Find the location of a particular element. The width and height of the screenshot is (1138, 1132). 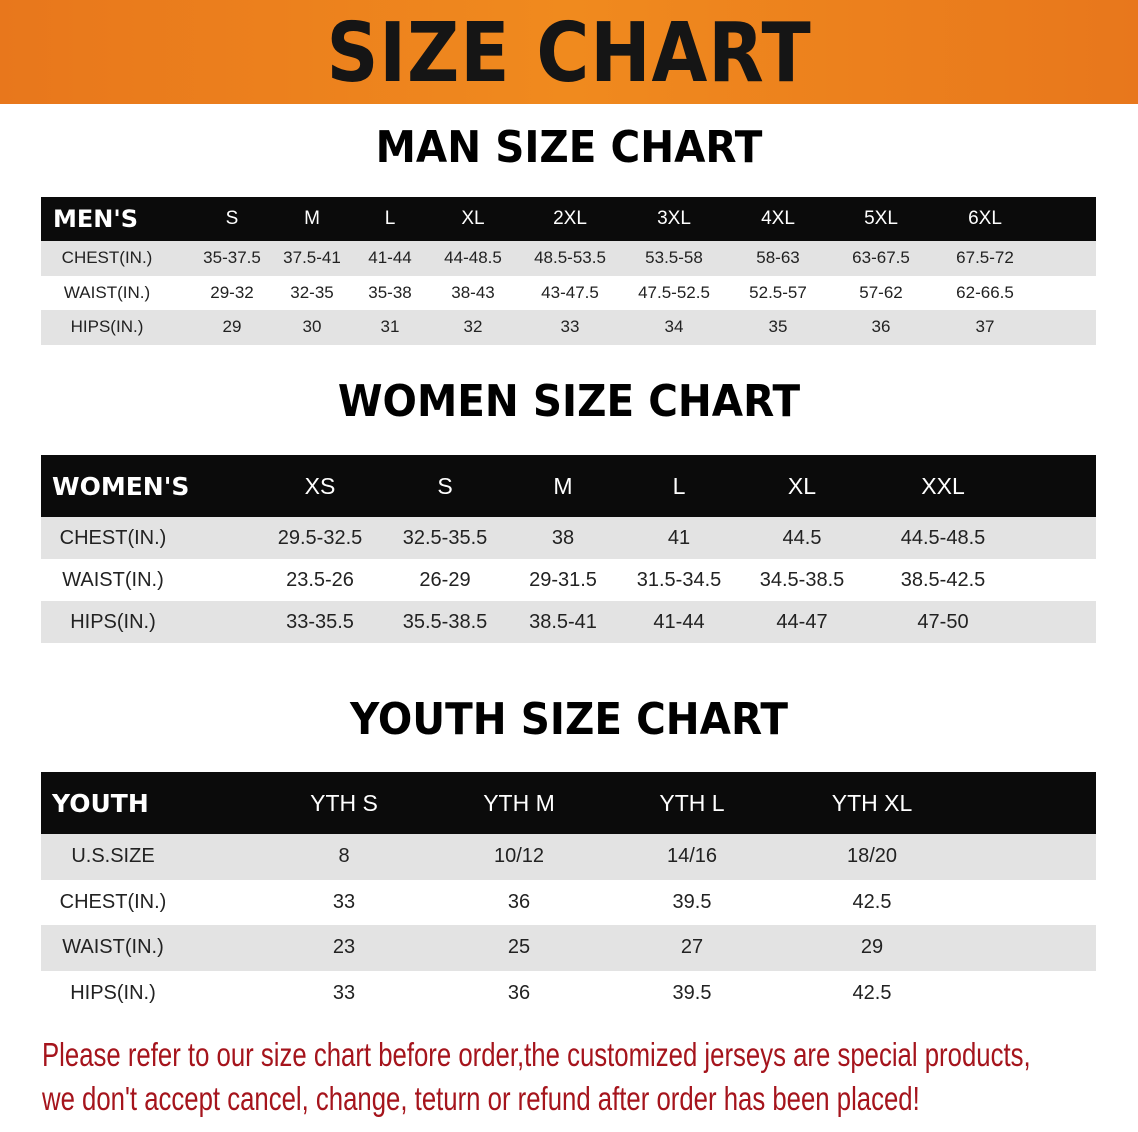

table-cell: 25 is located at coordinates (519, 947).